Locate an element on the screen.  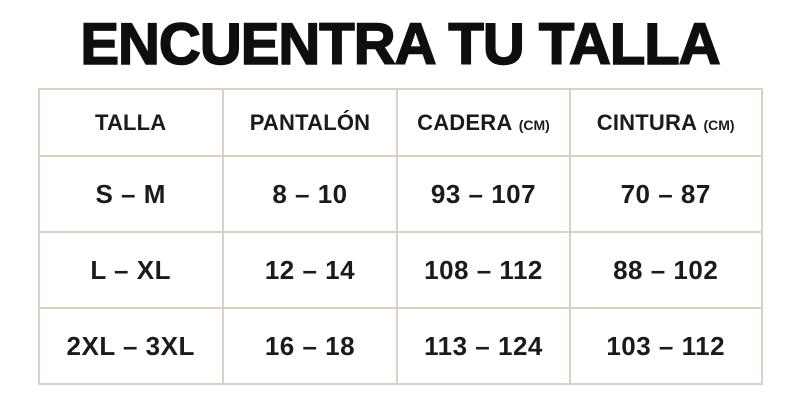
cell-pantalon: 8 – 10 is located at coordinates (310, 194).